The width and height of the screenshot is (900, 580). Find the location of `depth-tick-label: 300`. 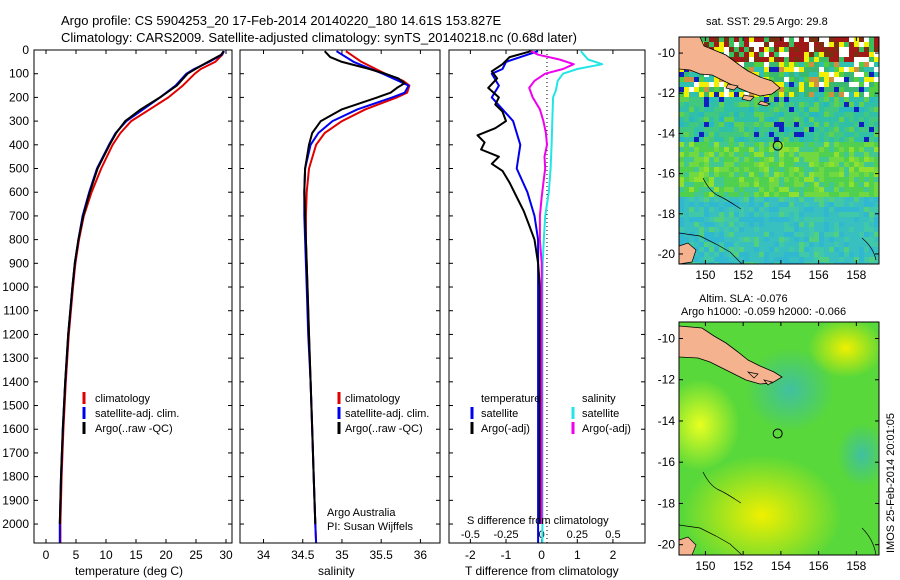

depth-tick-label: 300 is located at coordinates (19, 121).